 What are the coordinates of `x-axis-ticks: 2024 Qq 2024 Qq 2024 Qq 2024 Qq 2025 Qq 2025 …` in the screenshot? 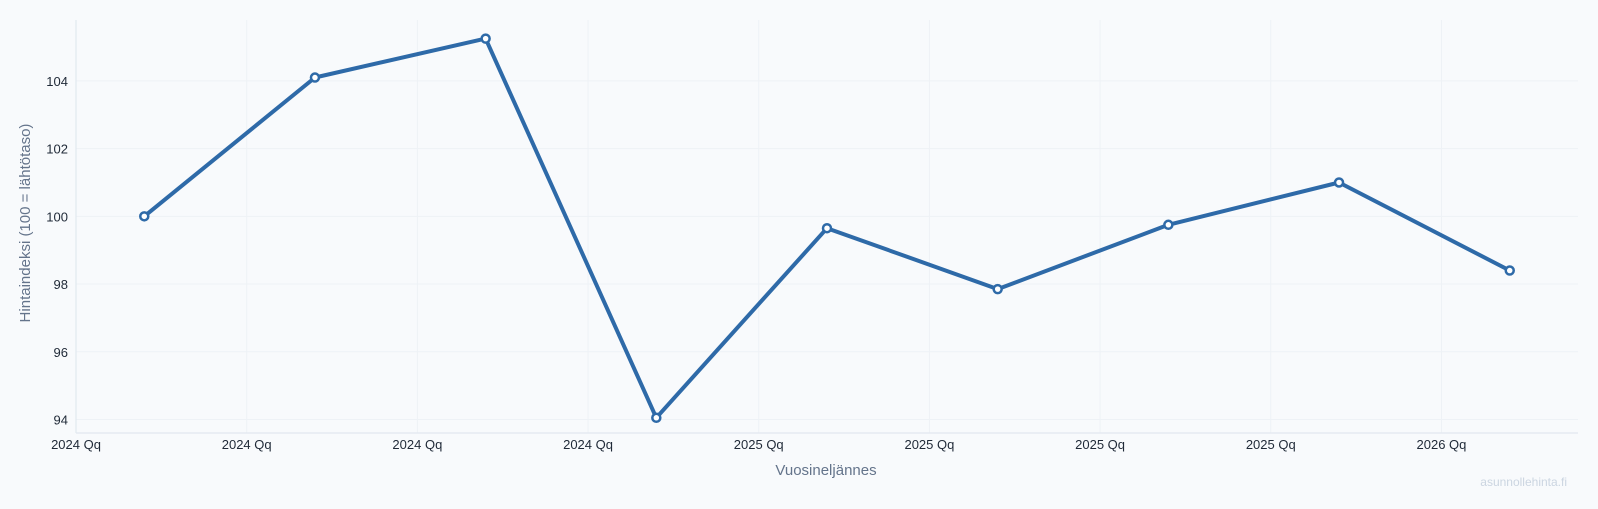 It's located at (758, 444).